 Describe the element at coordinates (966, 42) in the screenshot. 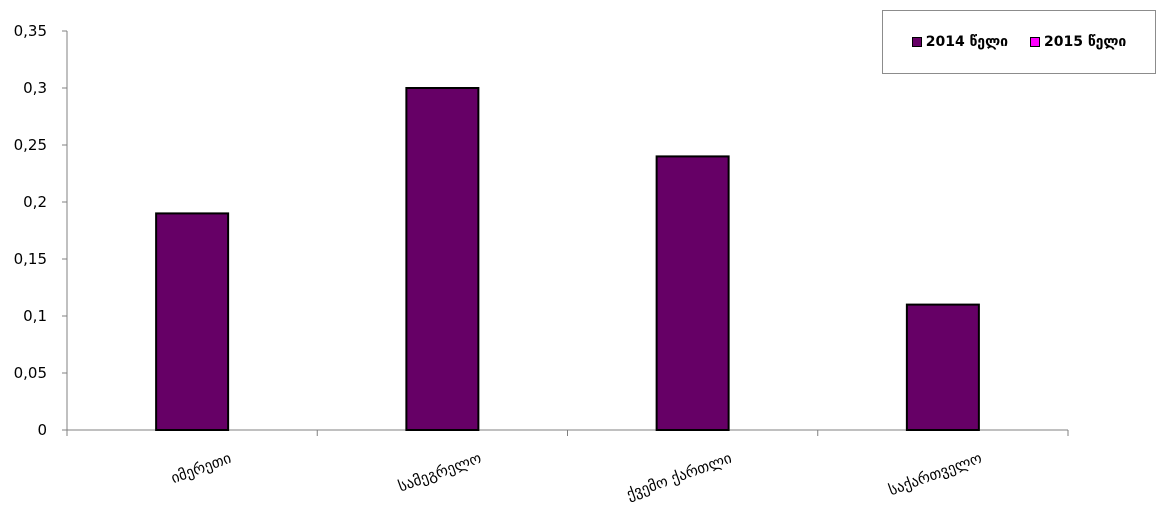

I see `legend-label-2014: 2014 წელი` at that location.